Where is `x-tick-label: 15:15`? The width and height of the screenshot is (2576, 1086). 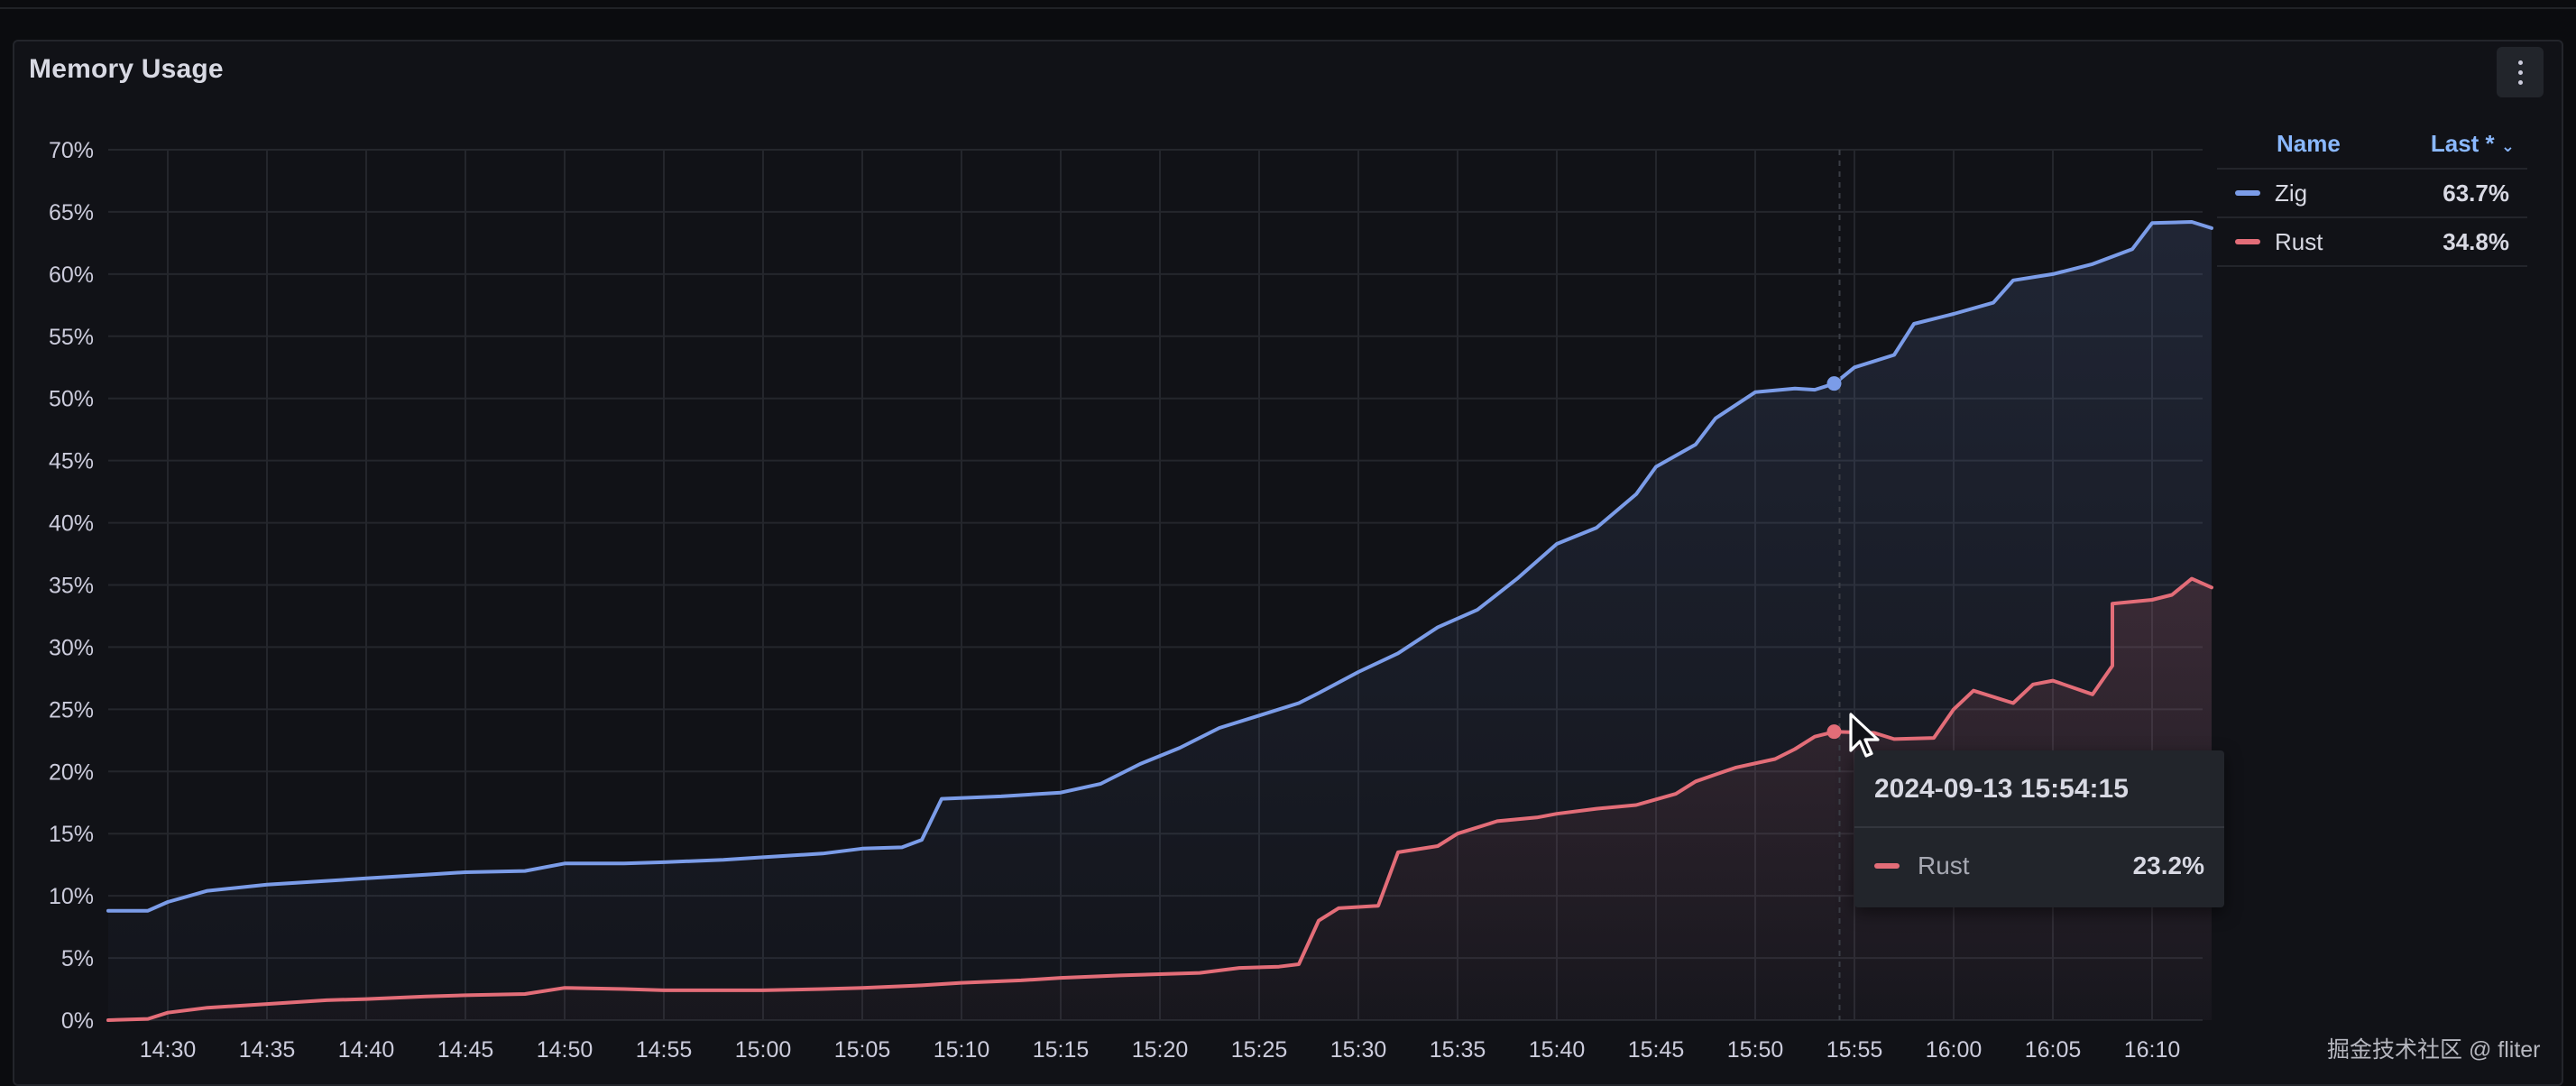 x-tick-label: 15:15 is located at coordinates (1061, 1050).